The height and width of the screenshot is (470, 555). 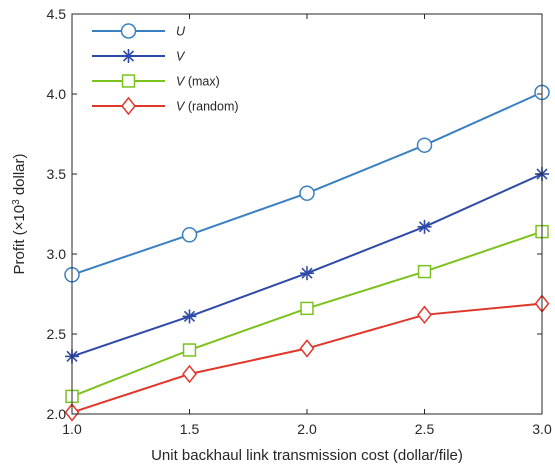 What do you see at coordinates (542, 429) in the screenshot?
I see `x-tick-label: 3.0` at bounding box center [542, 429].